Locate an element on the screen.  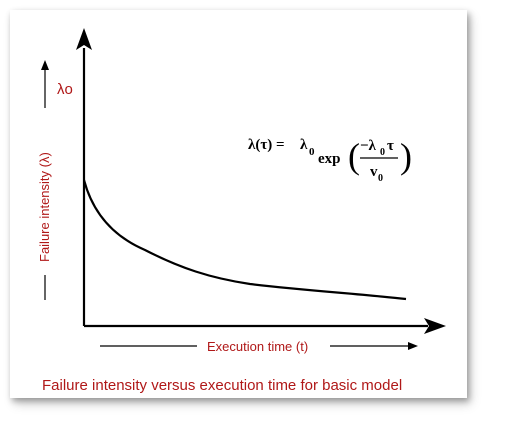
y-axis is located at coordinates (84, 177).